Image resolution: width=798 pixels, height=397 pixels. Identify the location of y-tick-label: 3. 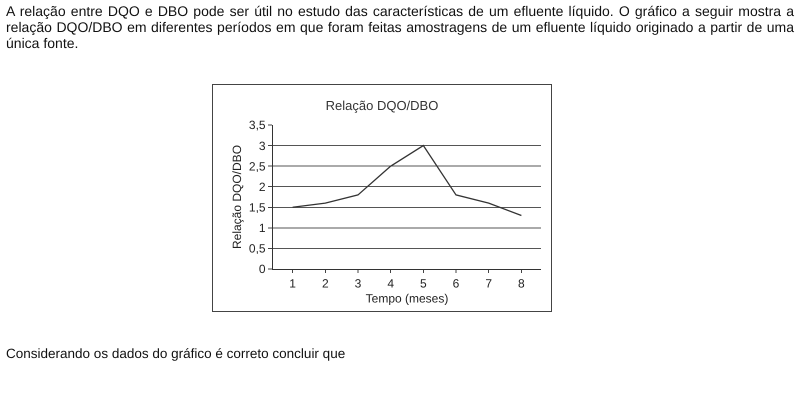
(262, 145).